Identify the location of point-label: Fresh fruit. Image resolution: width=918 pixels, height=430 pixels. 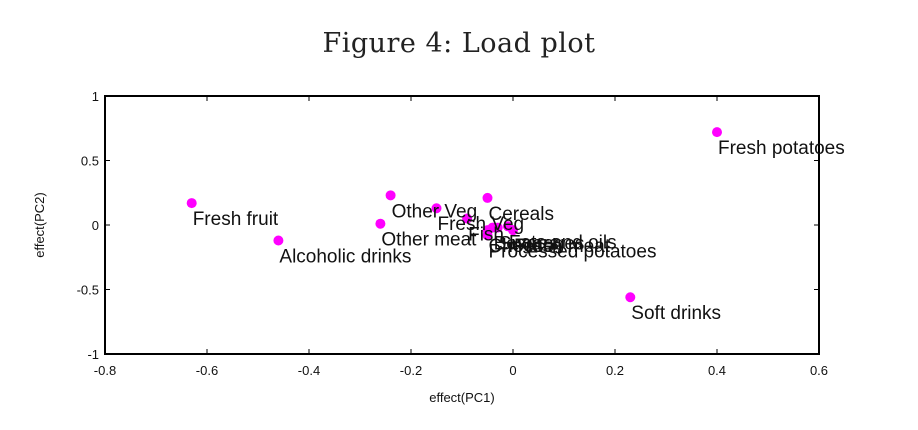
(236, 219).